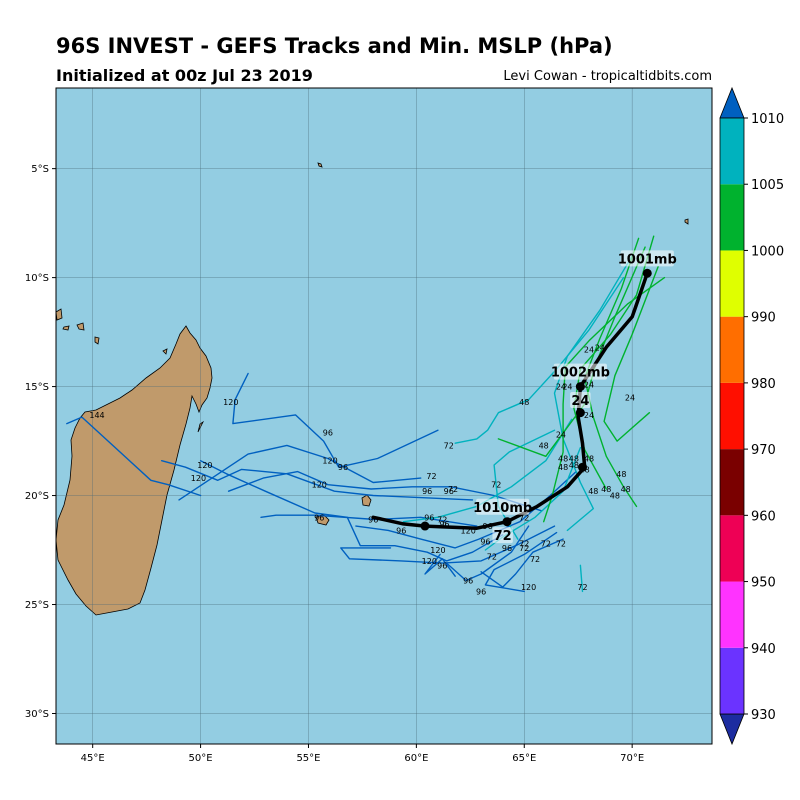 The image size is (800, 800). Describe the element at coordinates (97, 340) in the screenshot. I see `mayotte-island` at that location.